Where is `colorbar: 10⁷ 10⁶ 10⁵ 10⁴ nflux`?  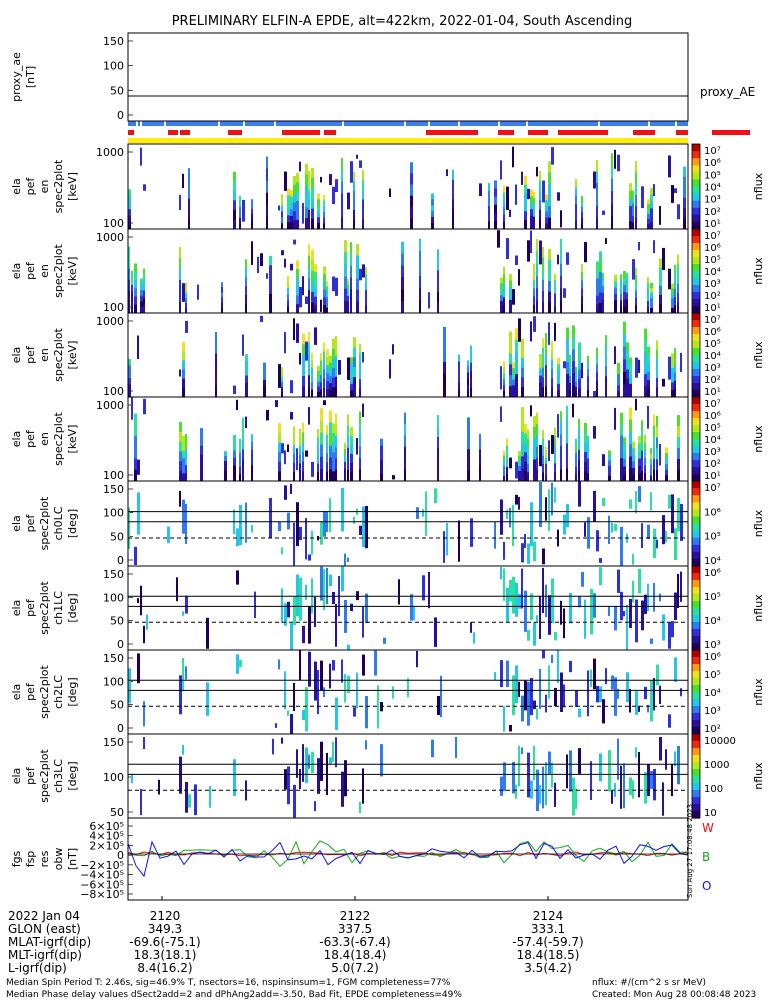 colorbar: 10⁷ 10⁶ 10⁵ 10⁴ nflux is located at coordinates (728, 523).